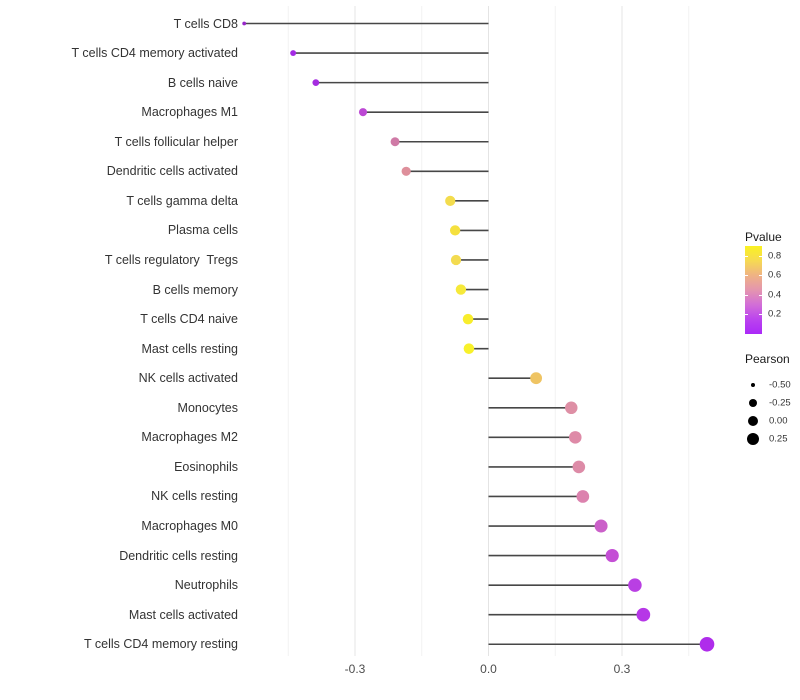 The width and height of the screenshot is (800, 700). What do you see at coordinates (775, 275) in the screenshot?
I see `pvalue-tick-label: 0.6` at bounding box center [775, 275].